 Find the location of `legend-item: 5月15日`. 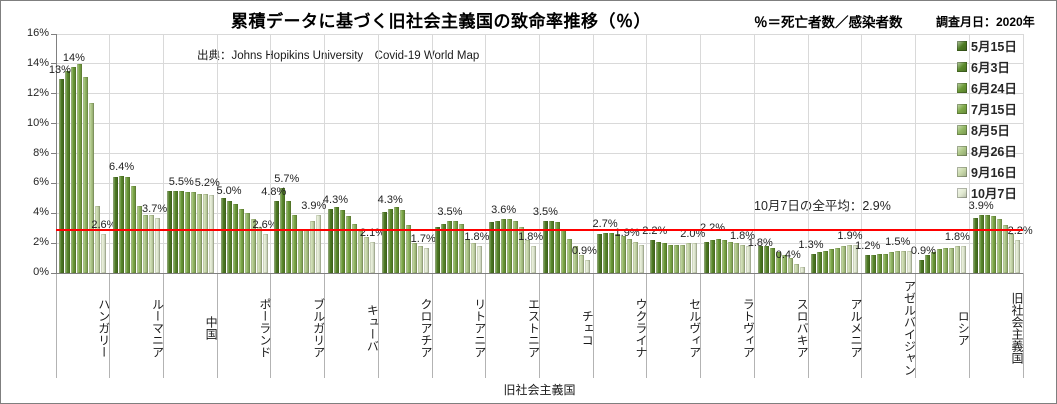

legend-item: 5月15日 is located at coordinates (987, 45).